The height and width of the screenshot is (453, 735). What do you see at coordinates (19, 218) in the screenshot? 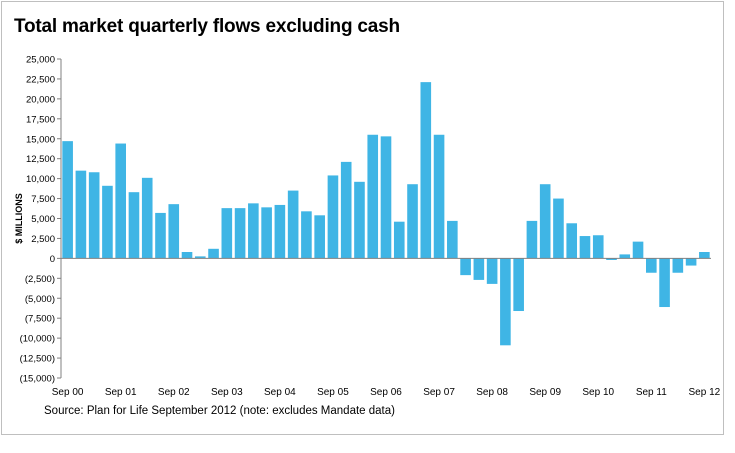
I see `y-axis-title: $ MILLIONS` at bounding box center [19, 218].